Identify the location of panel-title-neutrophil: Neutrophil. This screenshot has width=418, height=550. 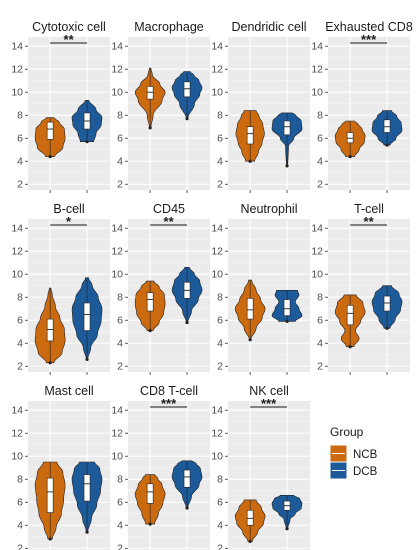
(269, 209).